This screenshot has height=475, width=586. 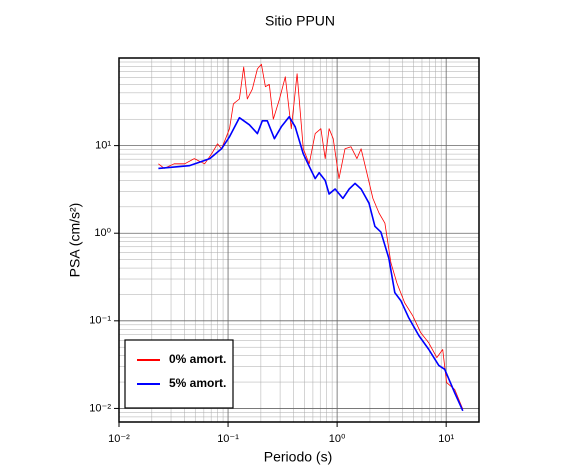 What do you see at coordinates (119, 439) in the screenshot?
I see `x-tick-label: 10⁻²` at bounding box center [119, 439].